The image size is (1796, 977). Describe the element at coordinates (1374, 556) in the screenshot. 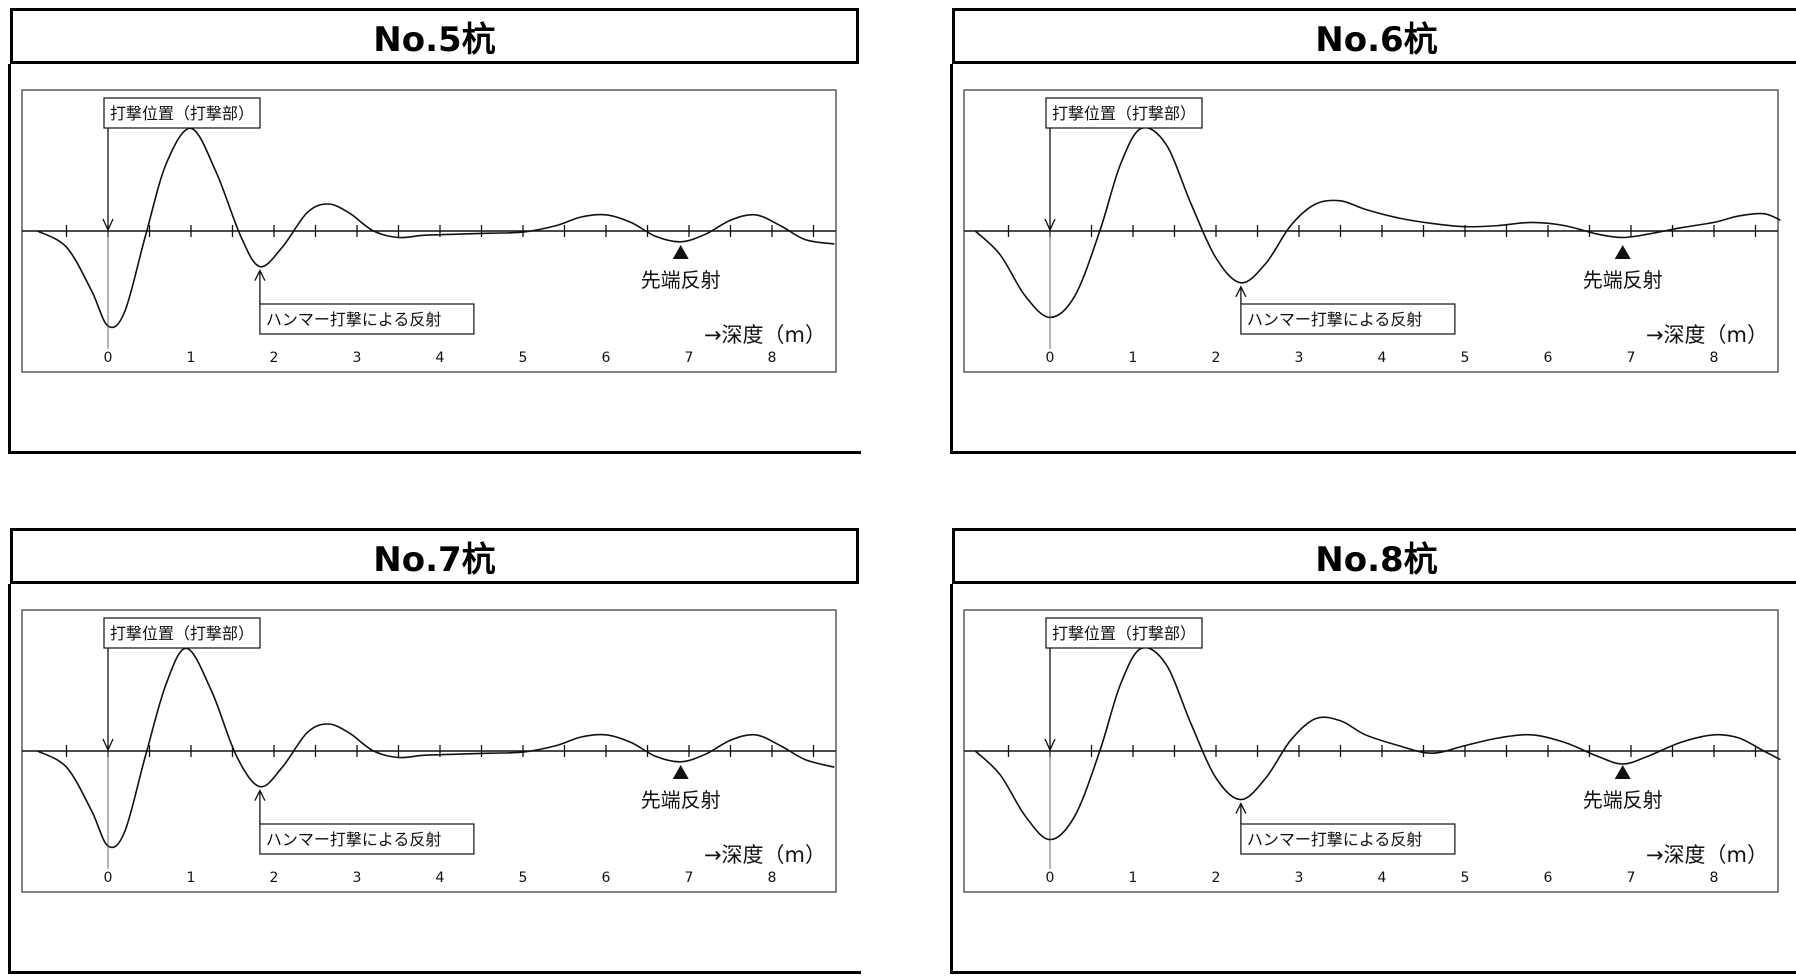

I see `chart-title: No.8杭` at that location.